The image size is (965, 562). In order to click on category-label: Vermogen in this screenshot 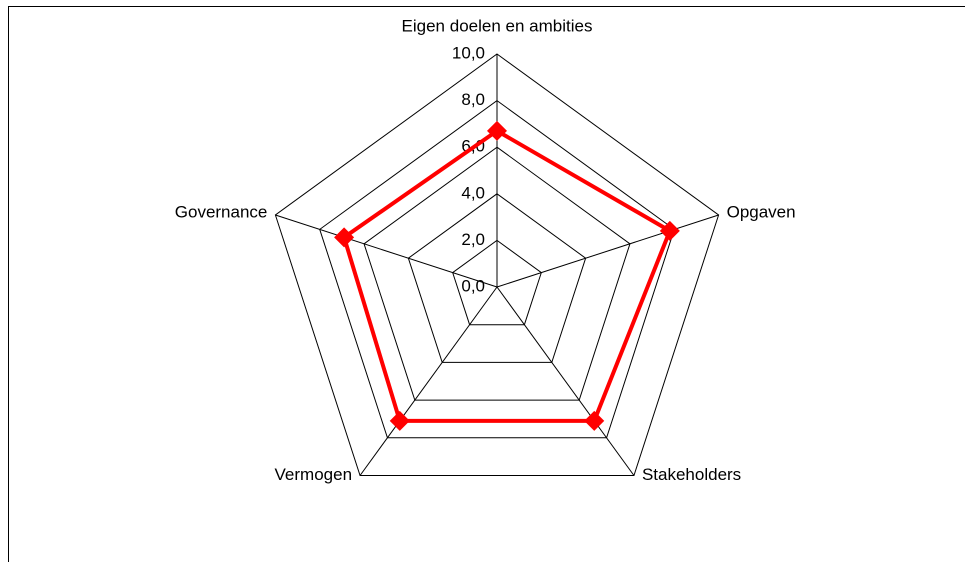, I will do `click(314, 474)`.